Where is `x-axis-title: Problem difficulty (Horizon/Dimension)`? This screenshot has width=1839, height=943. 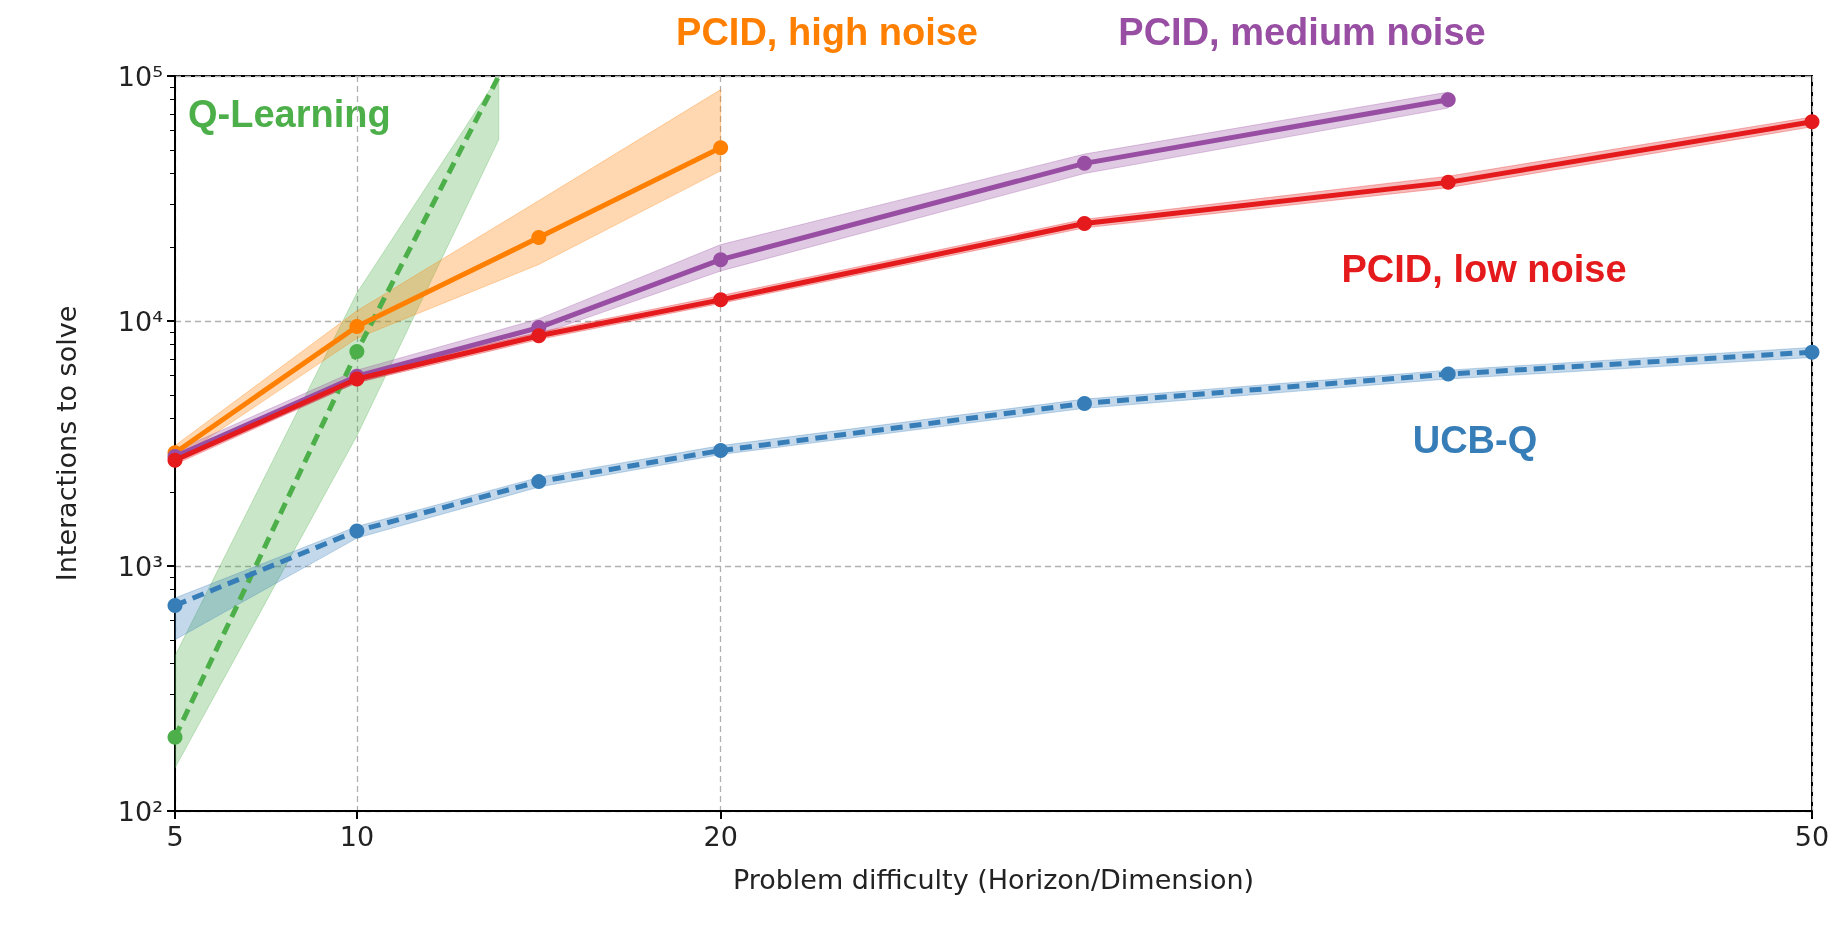 x-axis-title: Problem difficulty (Horizon/Dimension) is located at coordinates (993, 879).